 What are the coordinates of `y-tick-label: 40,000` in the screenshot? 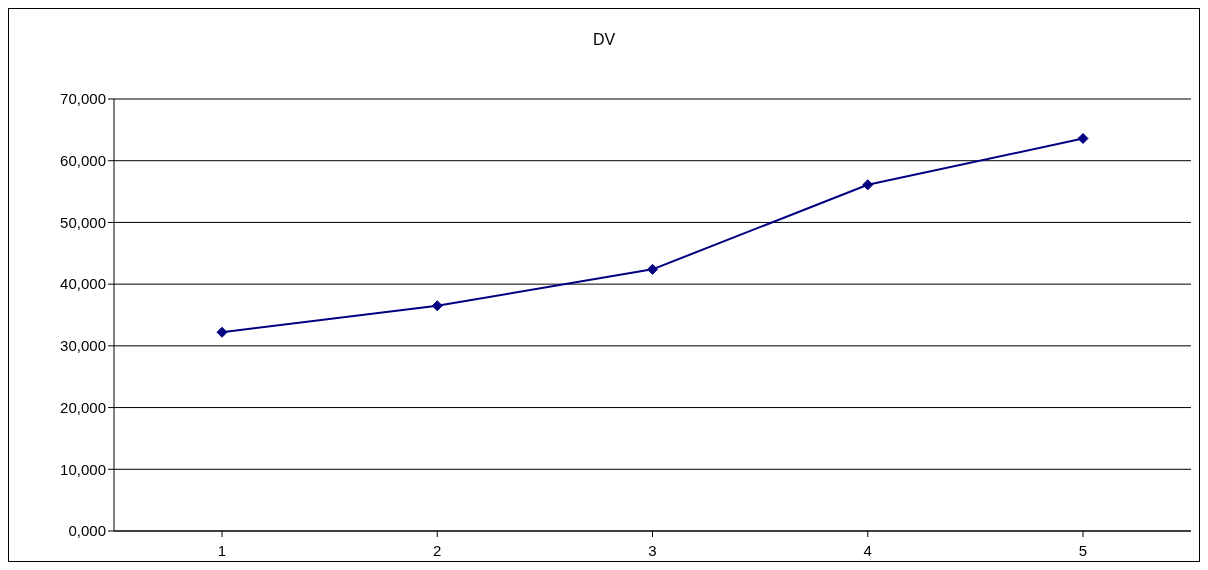 It's located at (83, 284).